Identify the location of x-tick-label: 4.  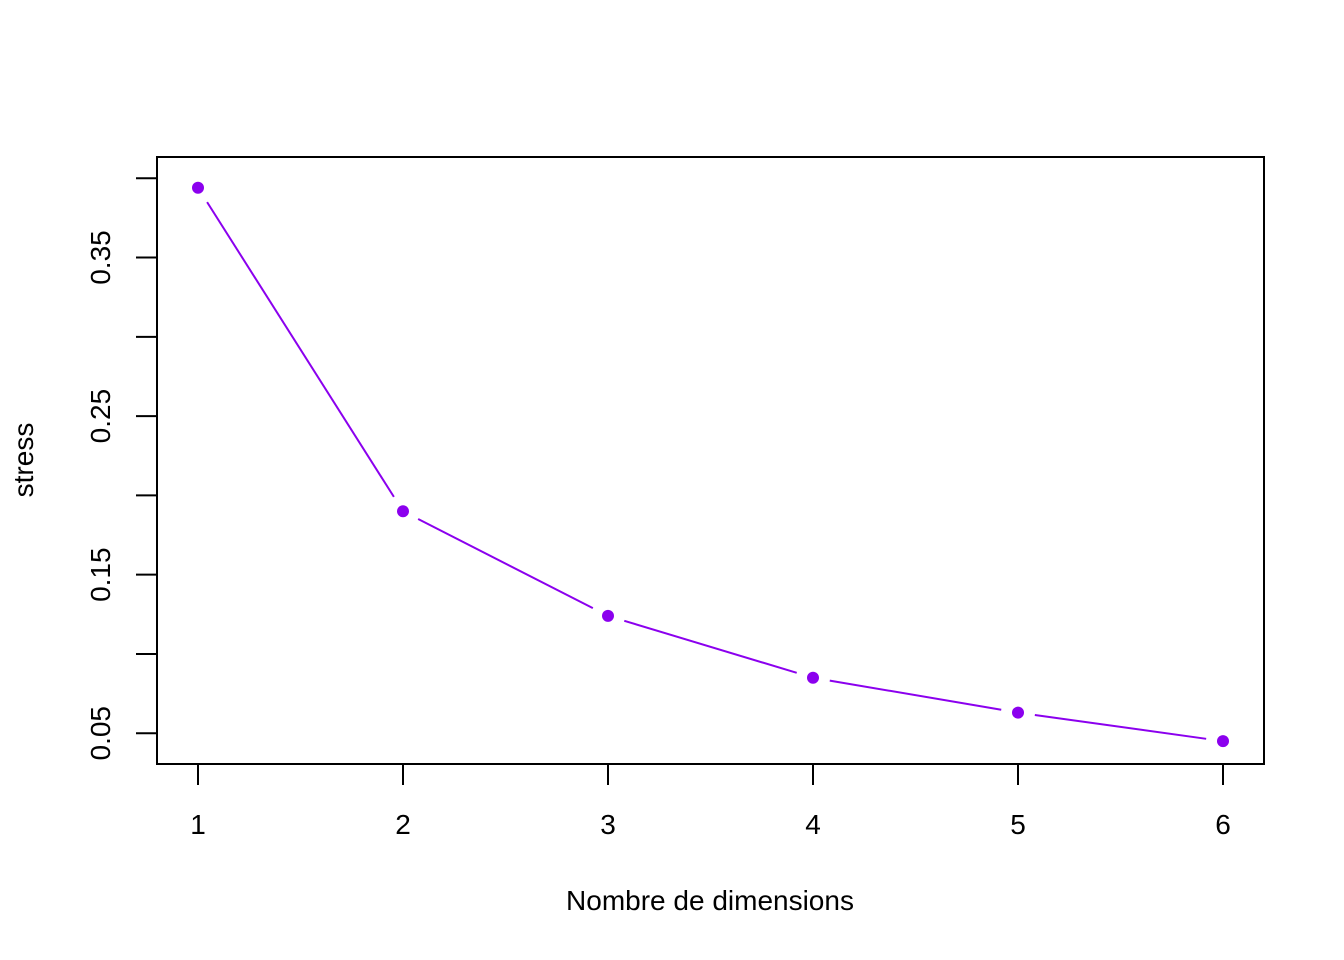
(813, 824).